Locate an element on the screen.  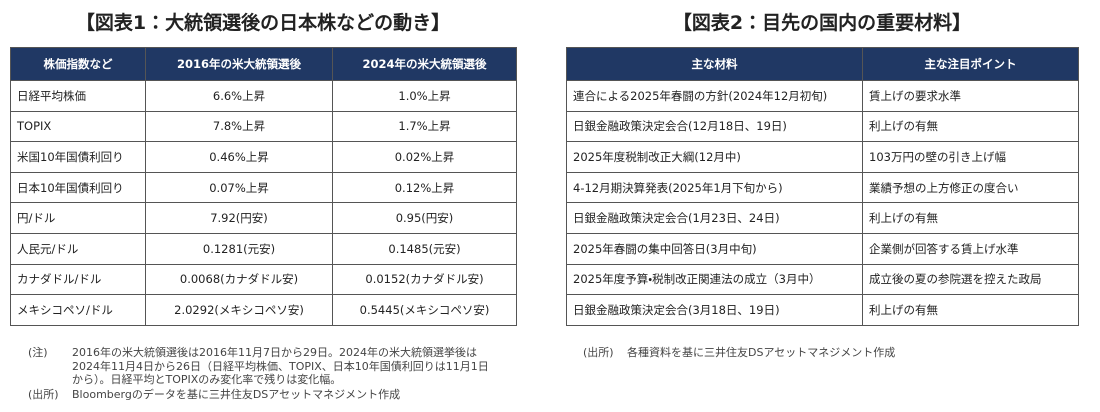
row: 人民元/ドル 0.1281(元安) 0.1485(元安) is located at coordinates (263, 248).